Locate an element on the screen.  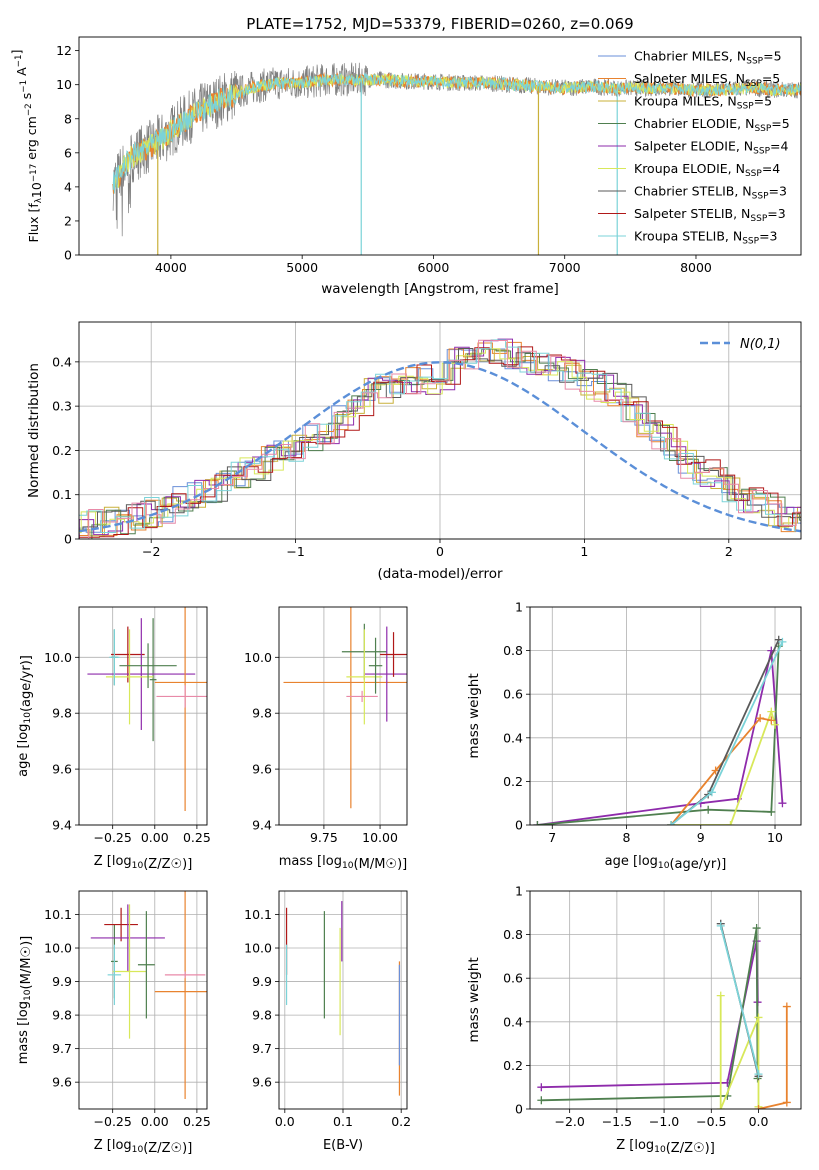
legend-label-name: Salpeter ELODIE, N is located at coordinates (693, 146).